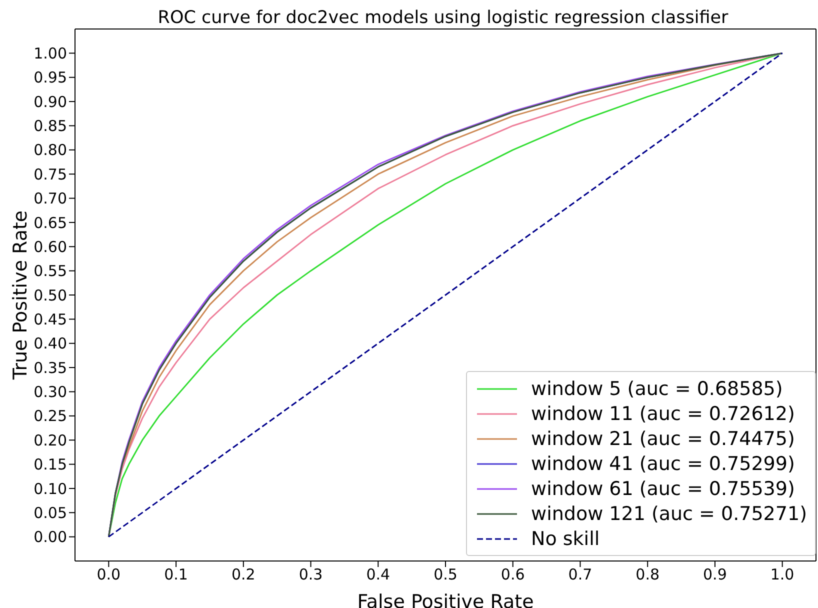  I want to click on y-tick-label: 0.55, so click(50, 271).